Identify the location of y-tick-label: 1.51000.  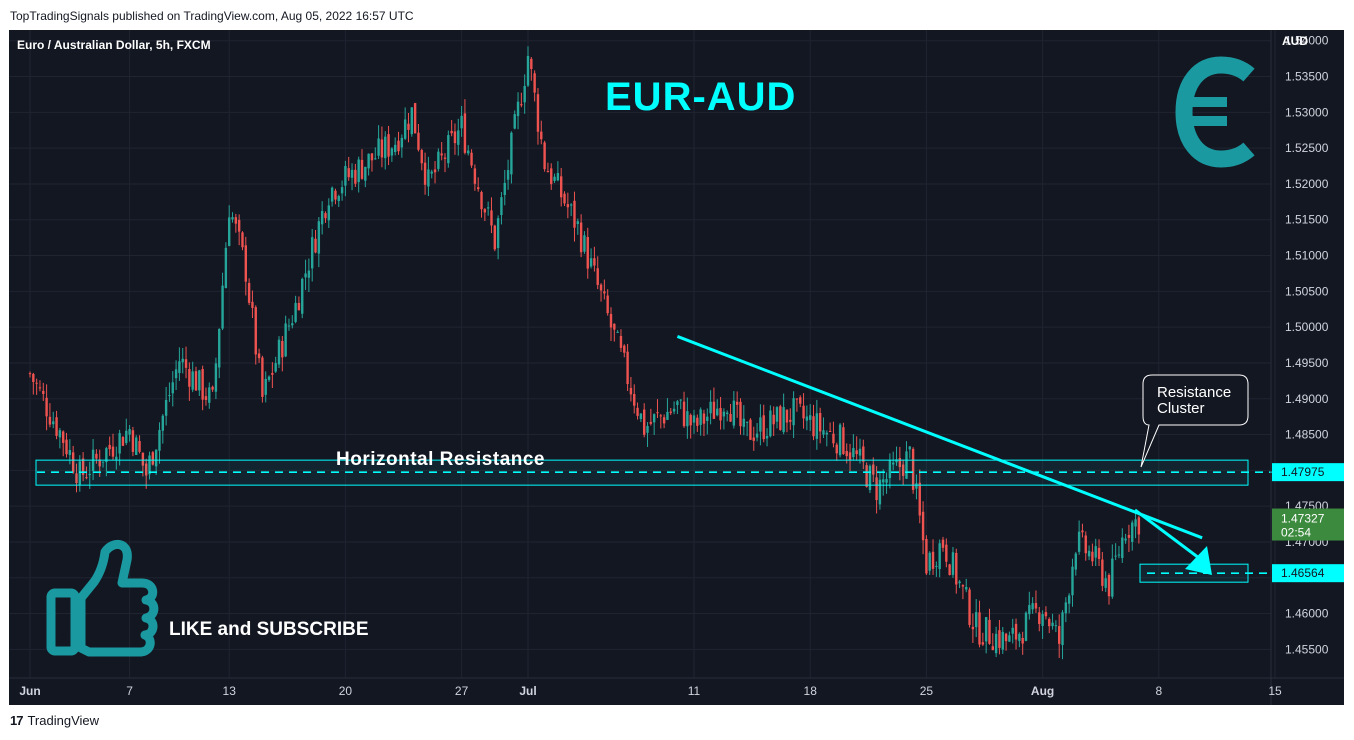
(1307, 256).